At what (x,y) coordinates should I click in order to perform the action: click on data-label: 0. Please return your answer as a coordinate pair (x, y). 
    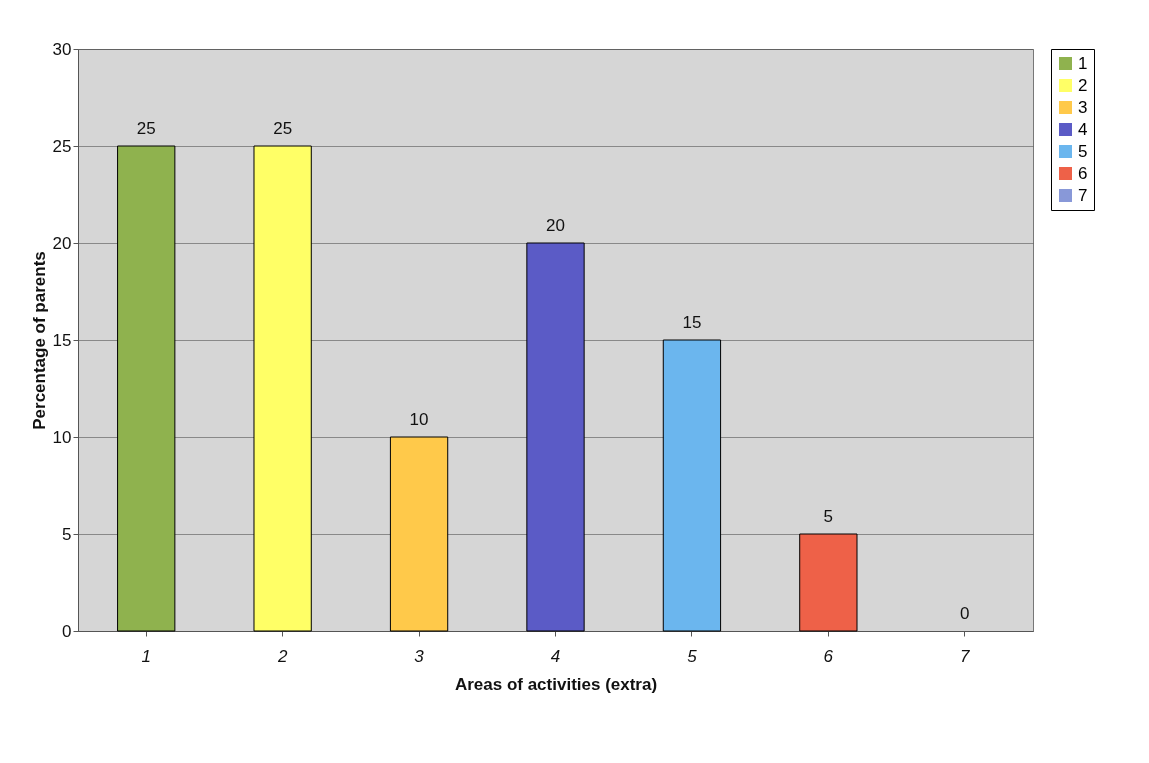
    Looking at the image, I should click on (965, 613).